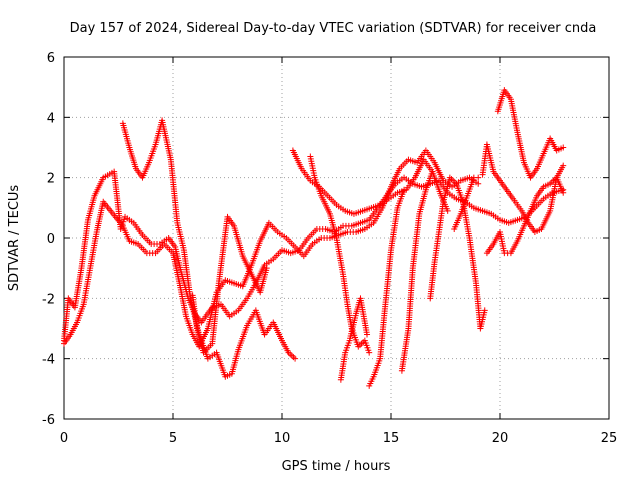 The width and height of the screenshot is (640, 480). Describe the element at coordinates (51, 58) in the screenshot. I see `y-tick-label: 6` at that location.